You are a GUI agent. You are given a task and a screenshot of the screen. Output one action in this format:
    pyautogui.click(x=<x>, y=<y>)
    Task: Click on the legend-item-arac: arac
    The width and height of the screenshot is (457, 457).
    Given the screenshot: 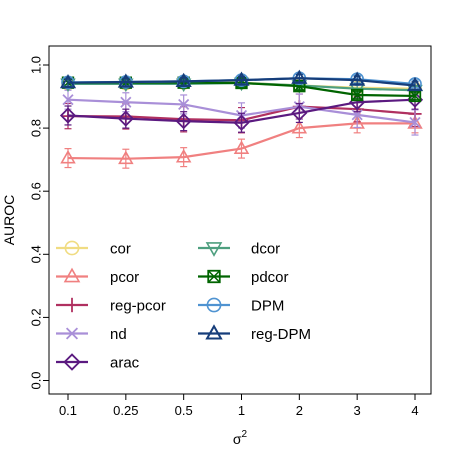 What is the action you would take?
    pyautogui.click(x=98, y=362)
    